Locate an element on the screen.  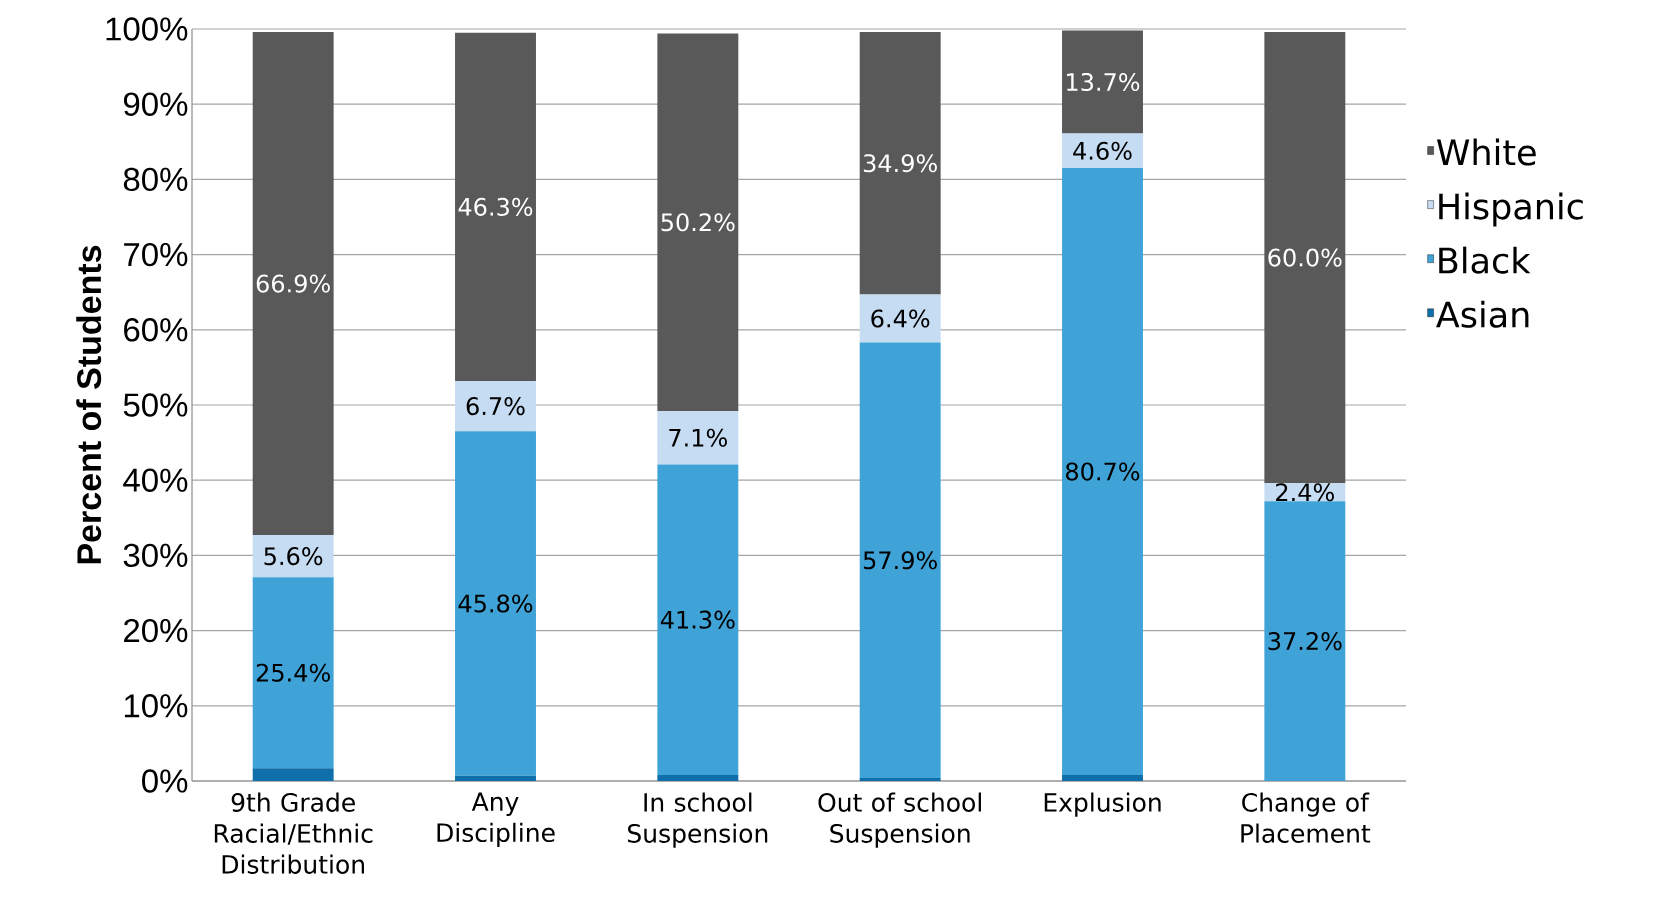
data-label: 13.7% is located at coordinates (1103, 82).